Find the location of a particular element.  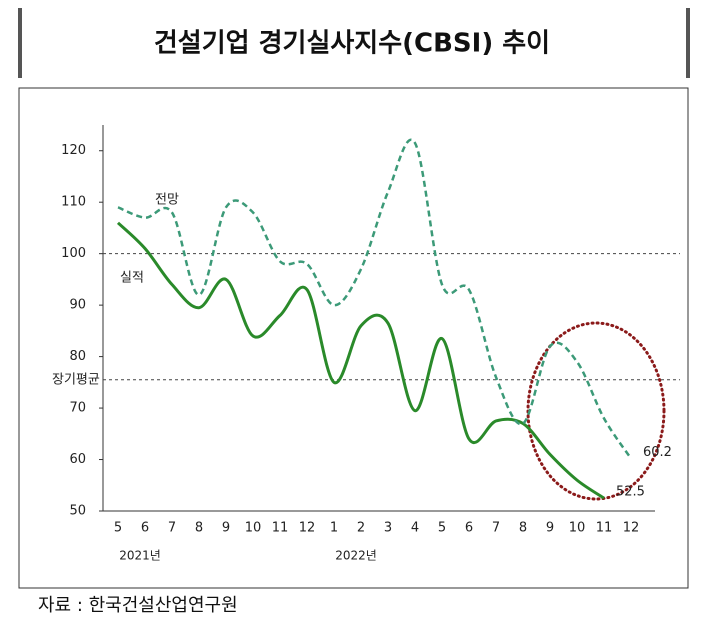

value-label: 52.5 is located at coordinates (630, 492).